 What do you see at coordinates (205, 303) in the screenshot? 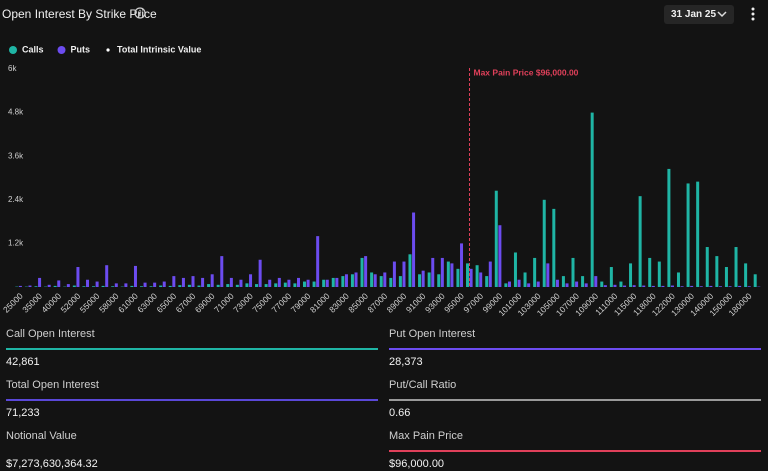
I see `x-tick-label: 69000` at bounding box center [205, 303].